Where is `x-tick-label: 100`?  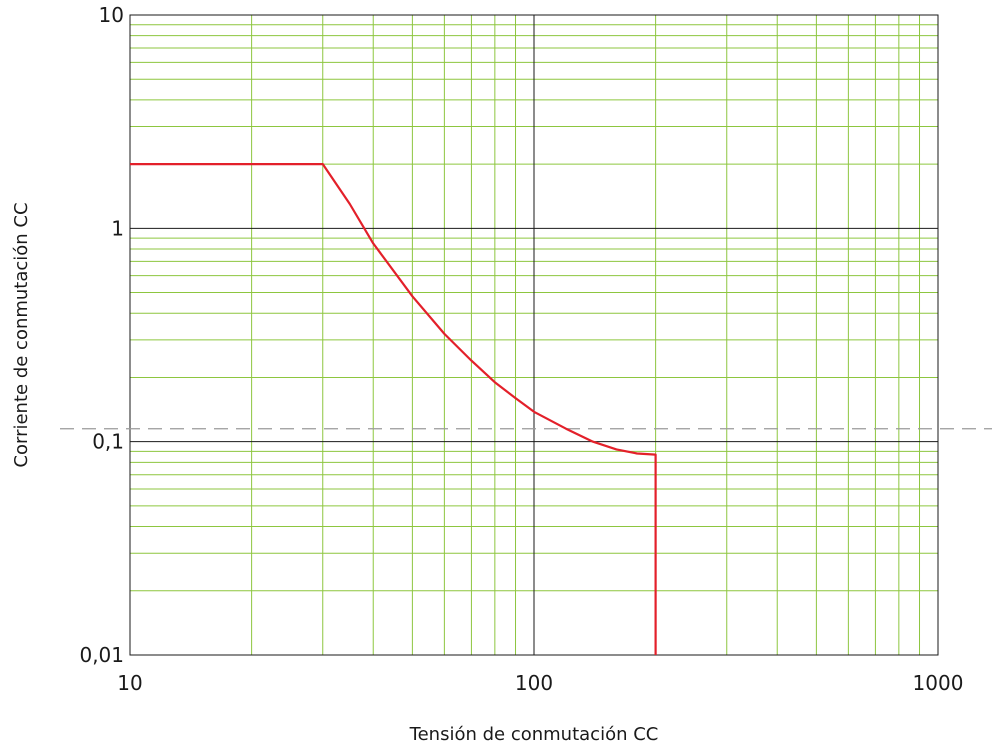
x-tick-label: 100 is located at coordinates (534, 683).